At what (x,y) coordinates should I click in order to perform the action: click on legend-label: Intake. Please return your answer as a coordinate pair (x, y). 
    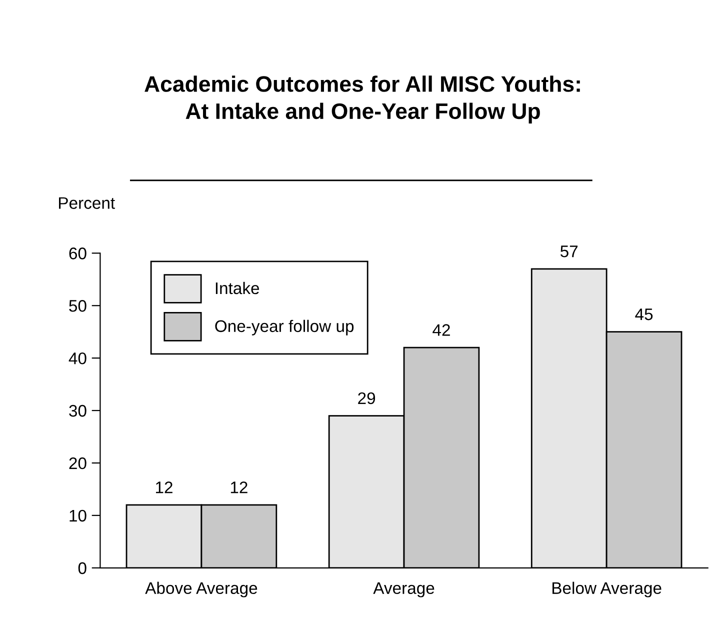
    Looking at the image, I should click on (238, 288).